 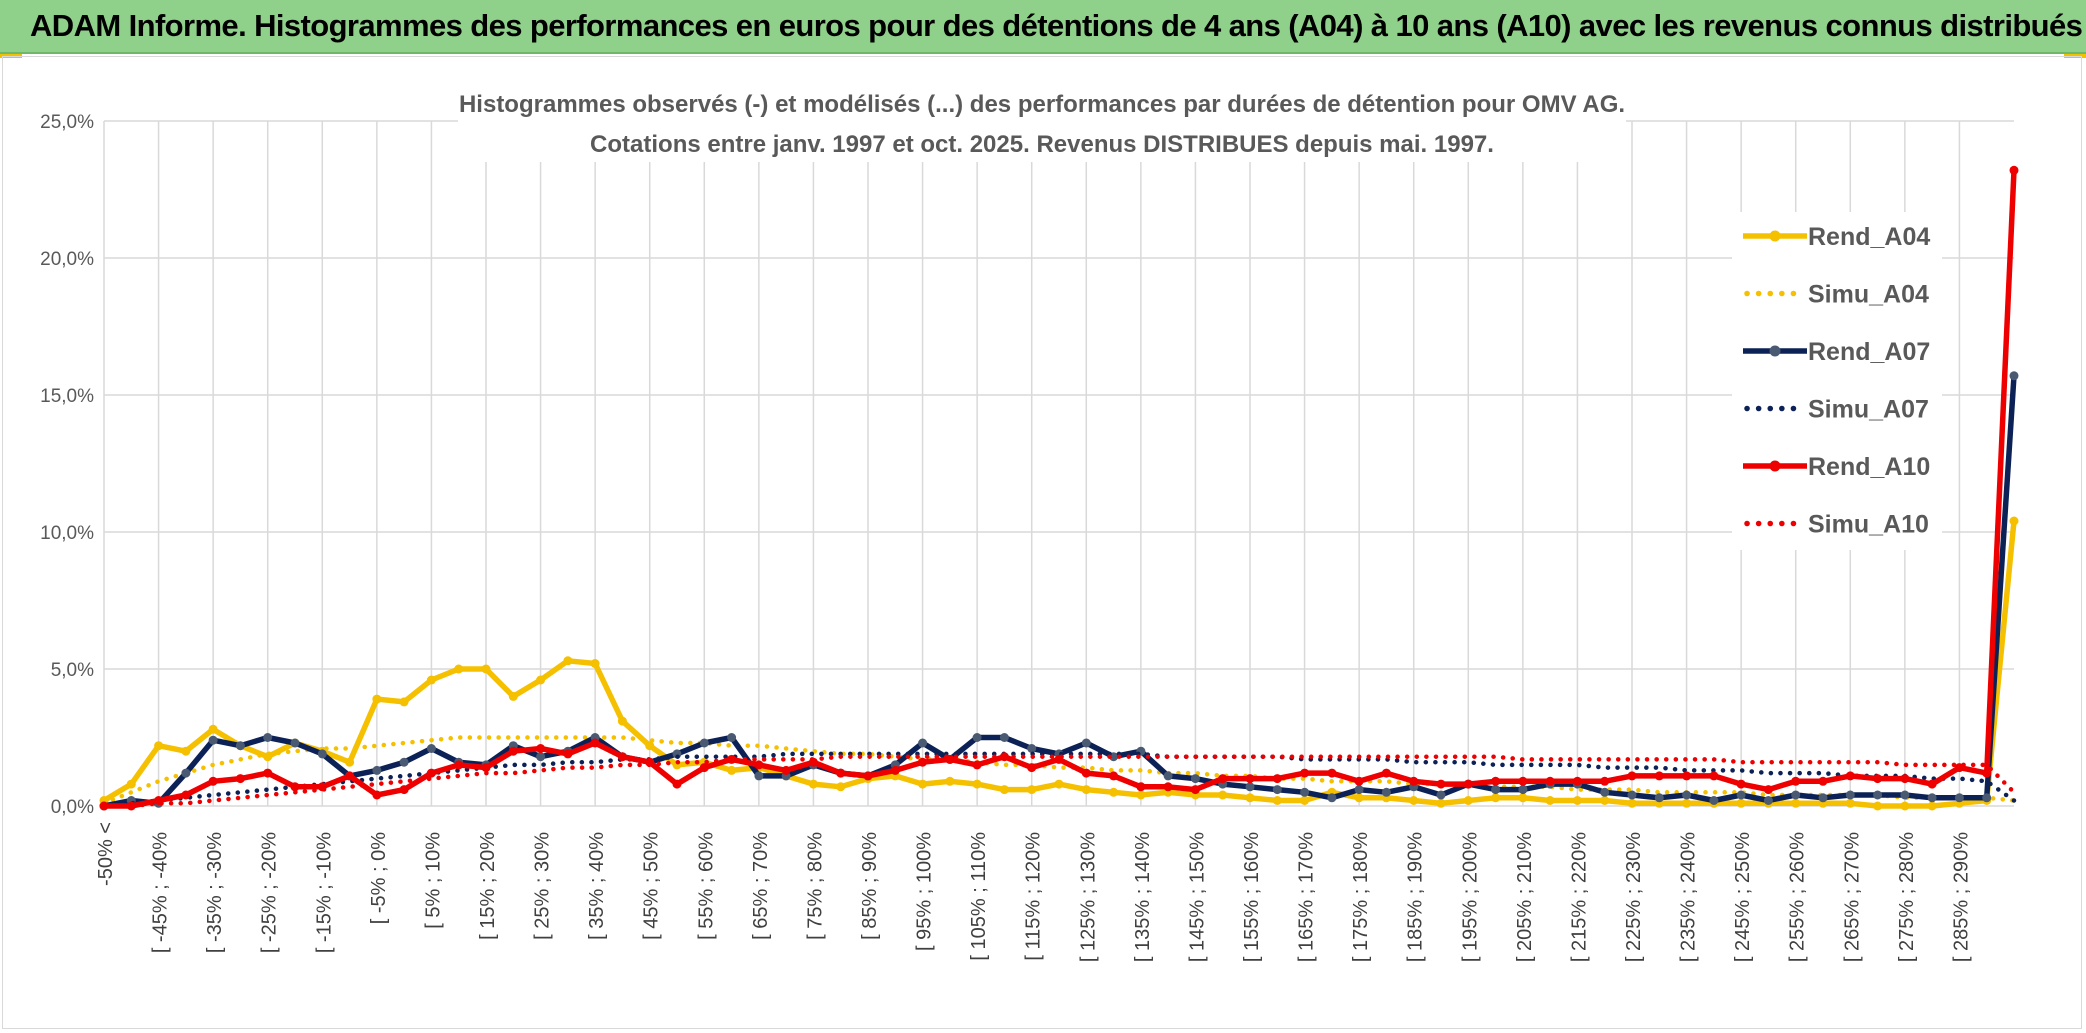 I want to click on y-tick-label: 25,0%, so click(x=67, y=122).